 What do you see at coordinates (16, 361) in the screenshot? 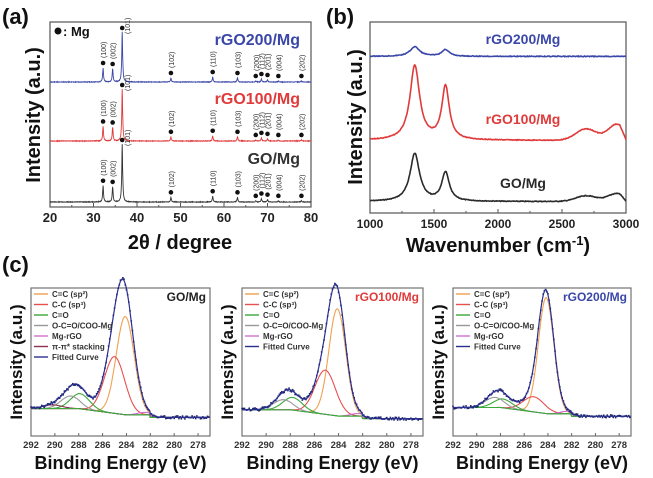
I see `y-axis-label: Intensity (a.u.)` at bounding box center [16, 361].